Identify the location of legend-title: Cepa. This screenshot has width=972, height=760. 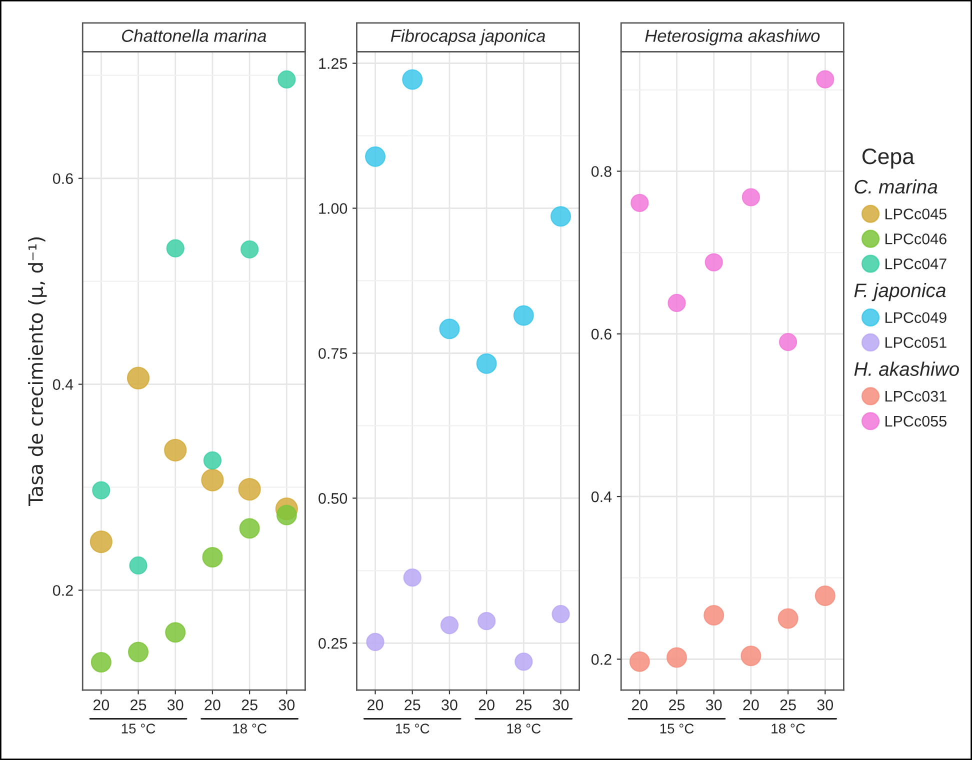
(888, 158).